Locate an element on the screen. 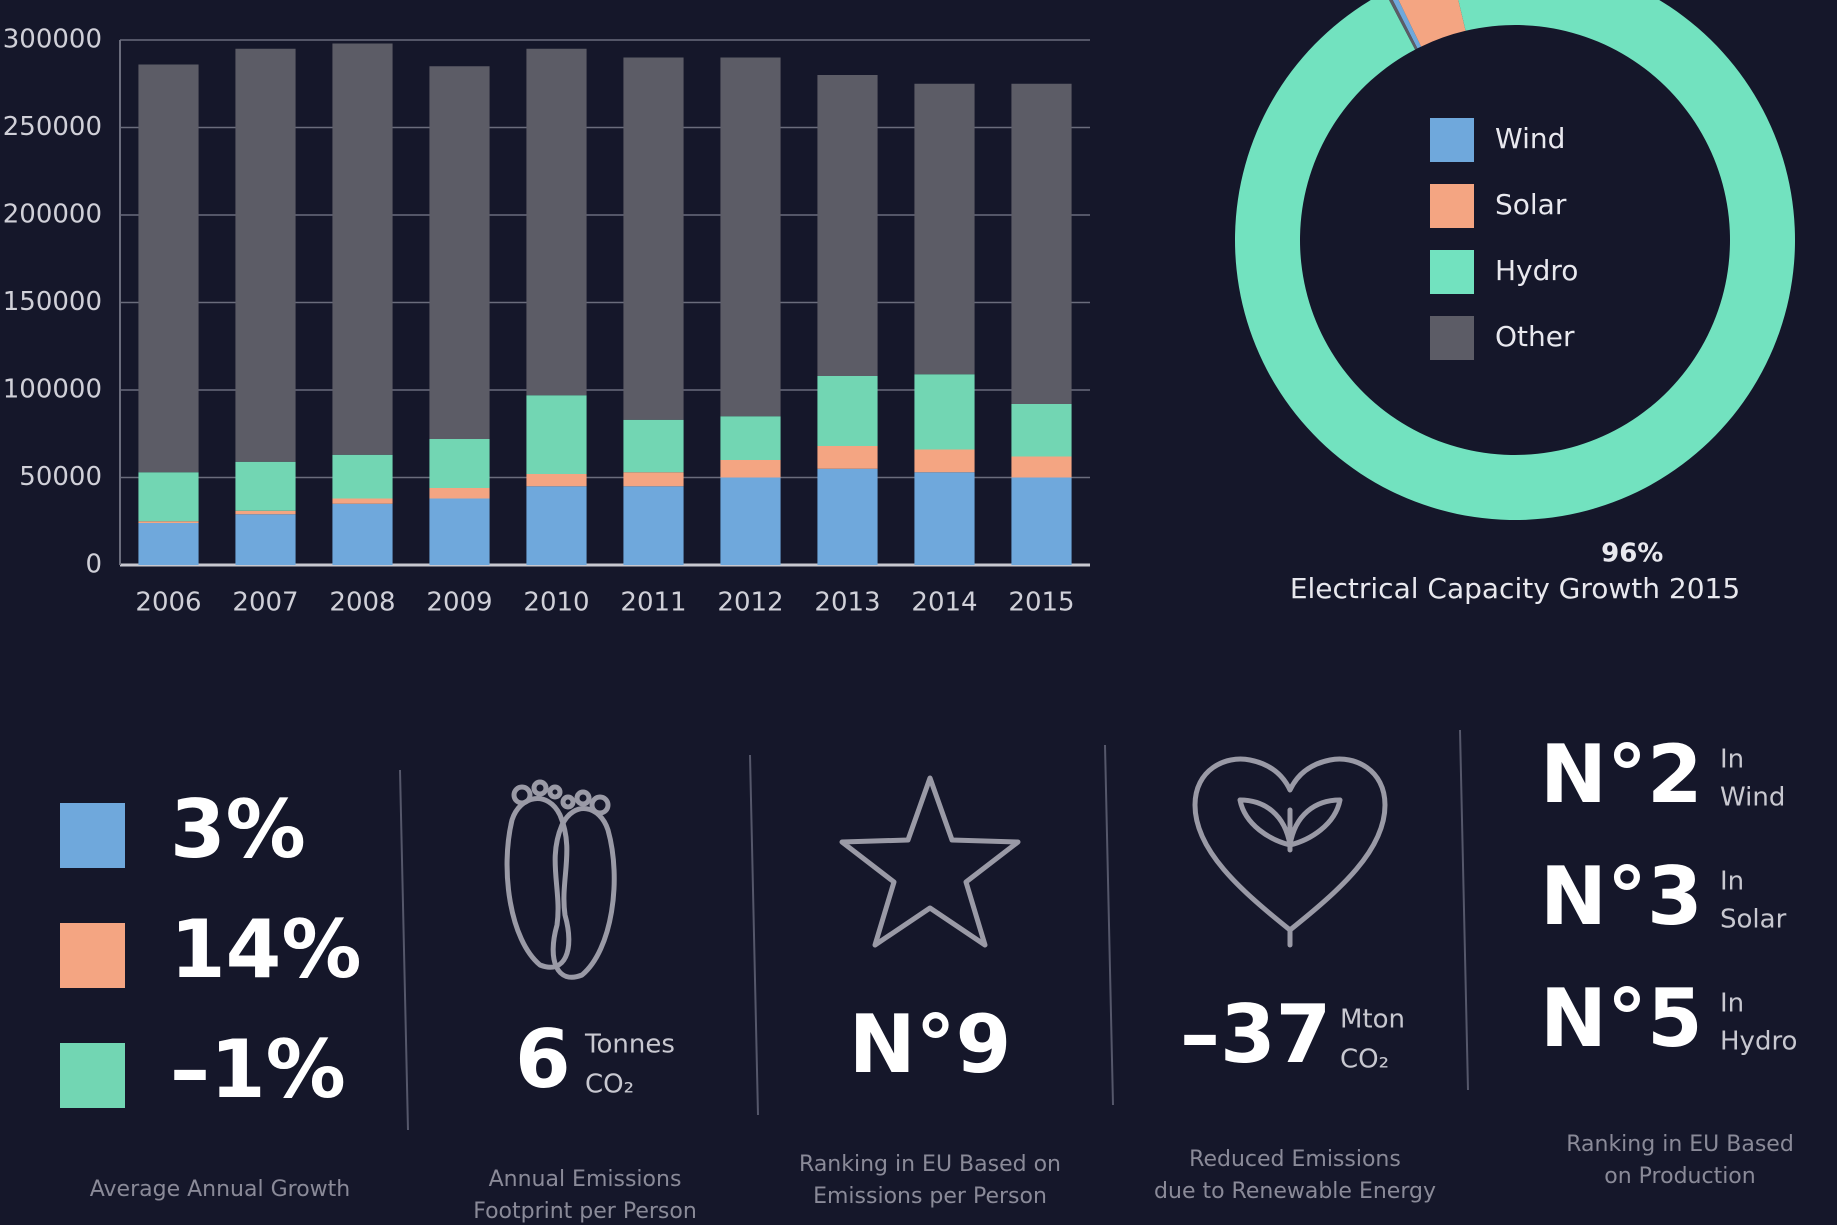  ranking-label: Solar is located at coordinates (1753, 920).